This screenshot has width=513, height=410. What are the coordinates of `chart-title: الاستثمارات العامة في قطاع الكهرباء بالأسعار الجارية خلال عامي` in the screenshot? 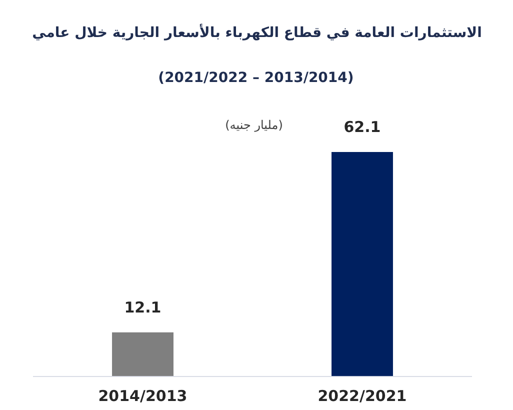 It's located at (257, 32).